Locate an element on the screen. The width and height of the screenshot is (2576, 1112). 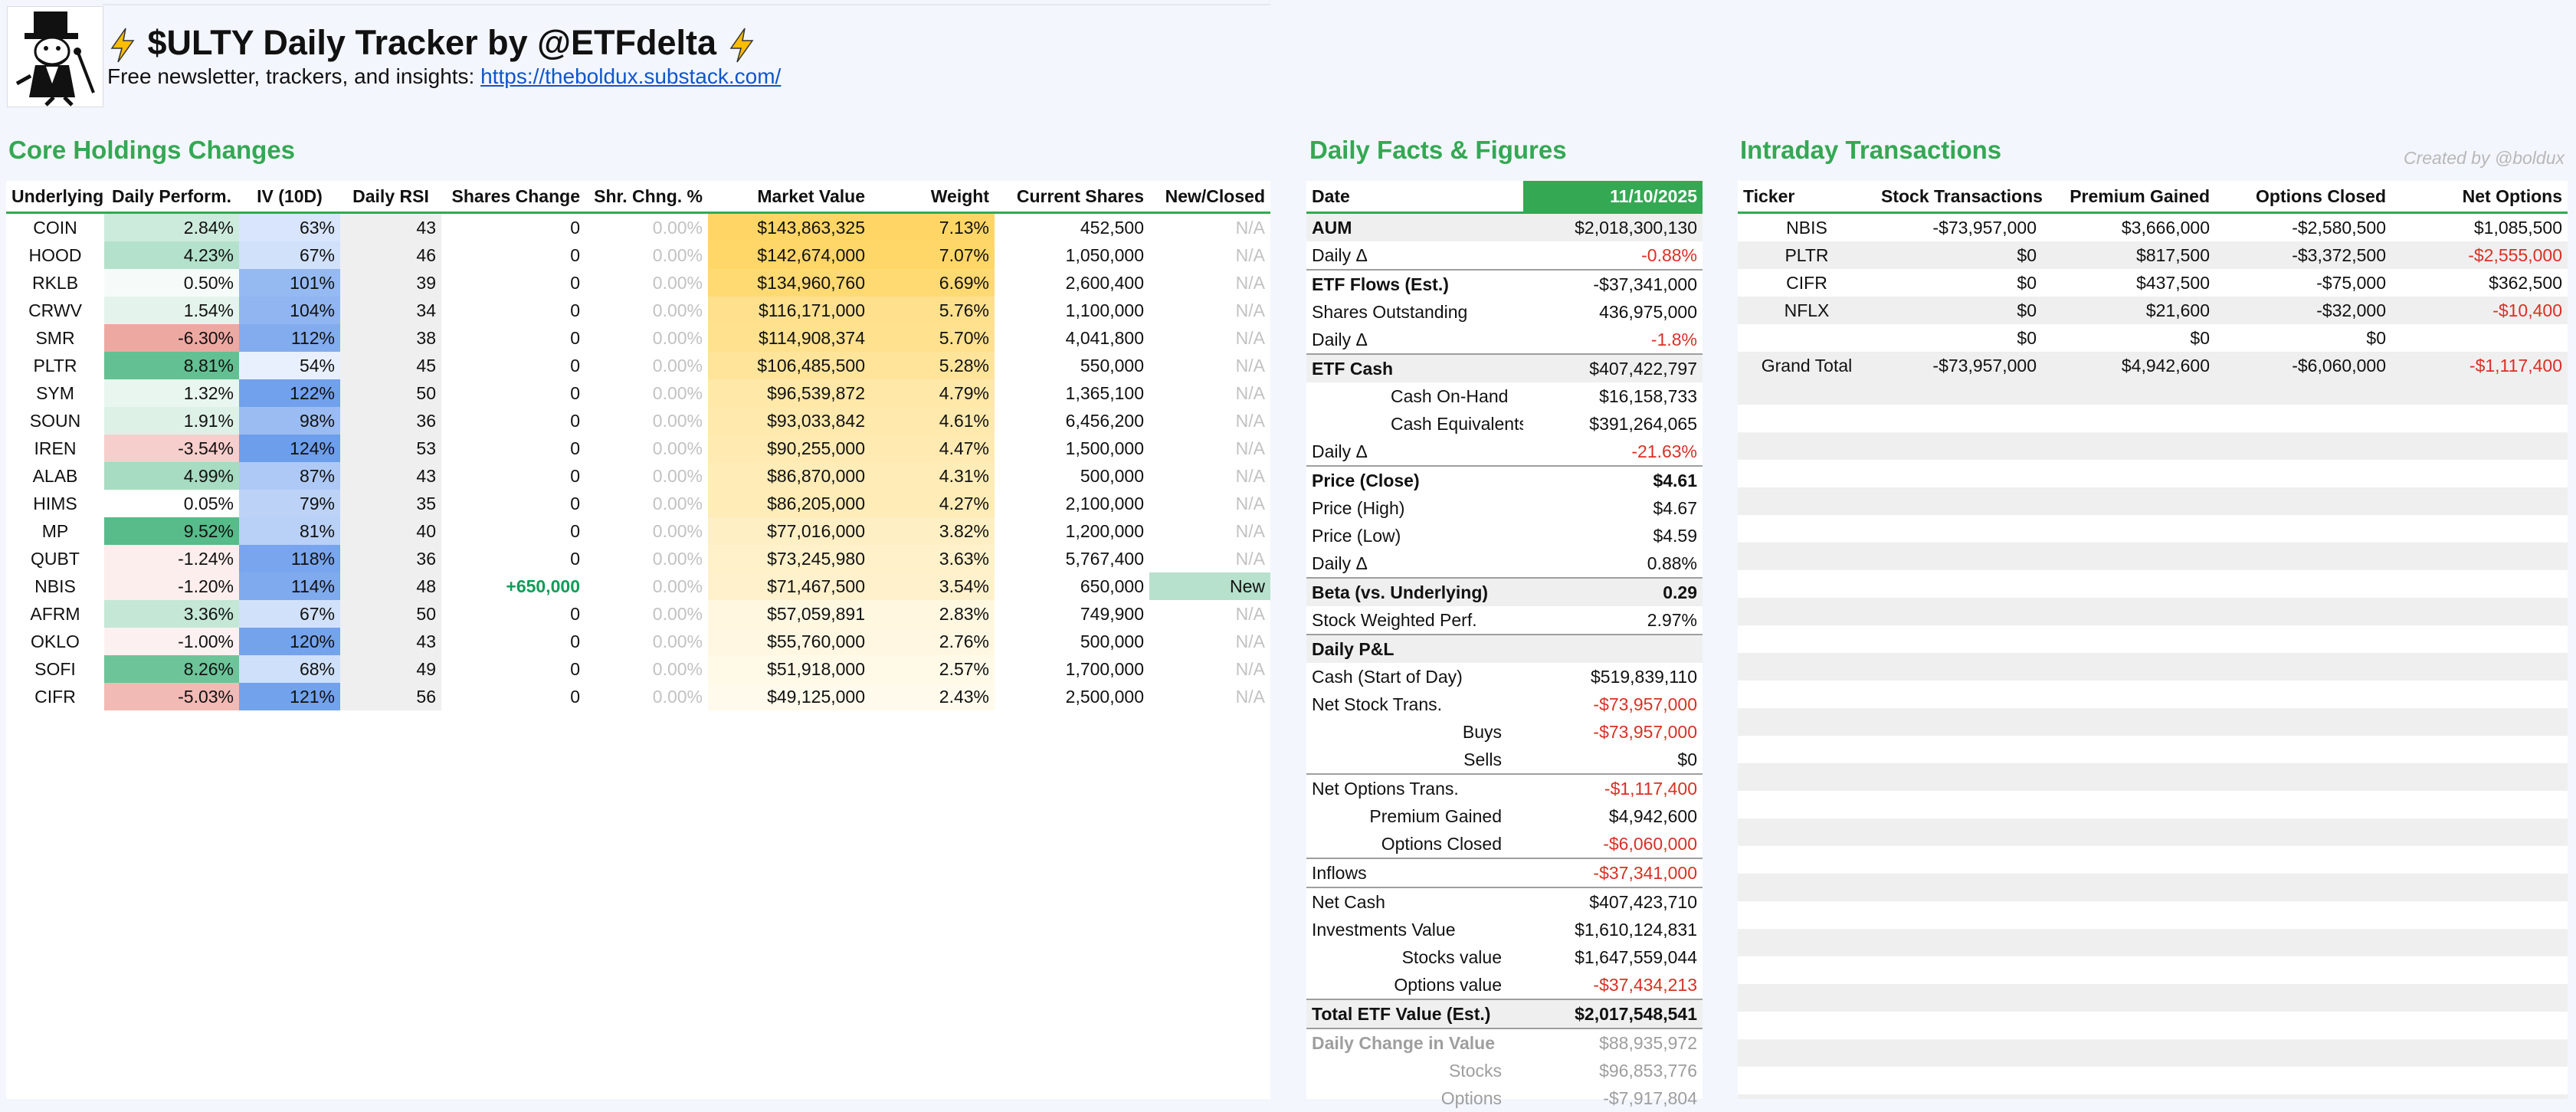
daily-perf-cell: 8.26% is located at coordinates (172, 669).